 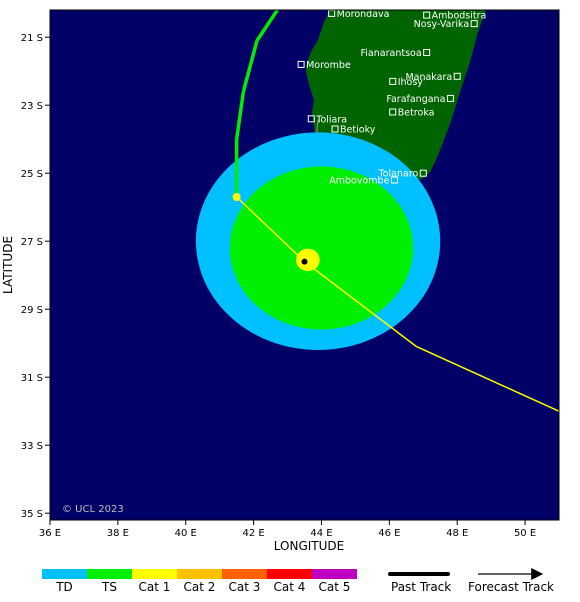 I want to click on y-axis-title: LATITUDE, so click(x=8, y=265).